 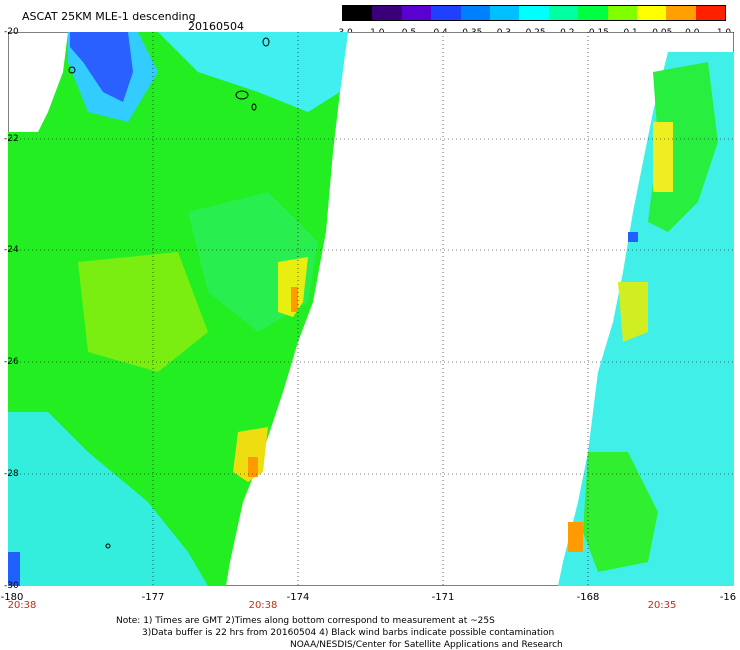 What do you see at coordinates (11, 474) in the screenshot?
I see `y-tick: -28` at bounding box center [11, 474].